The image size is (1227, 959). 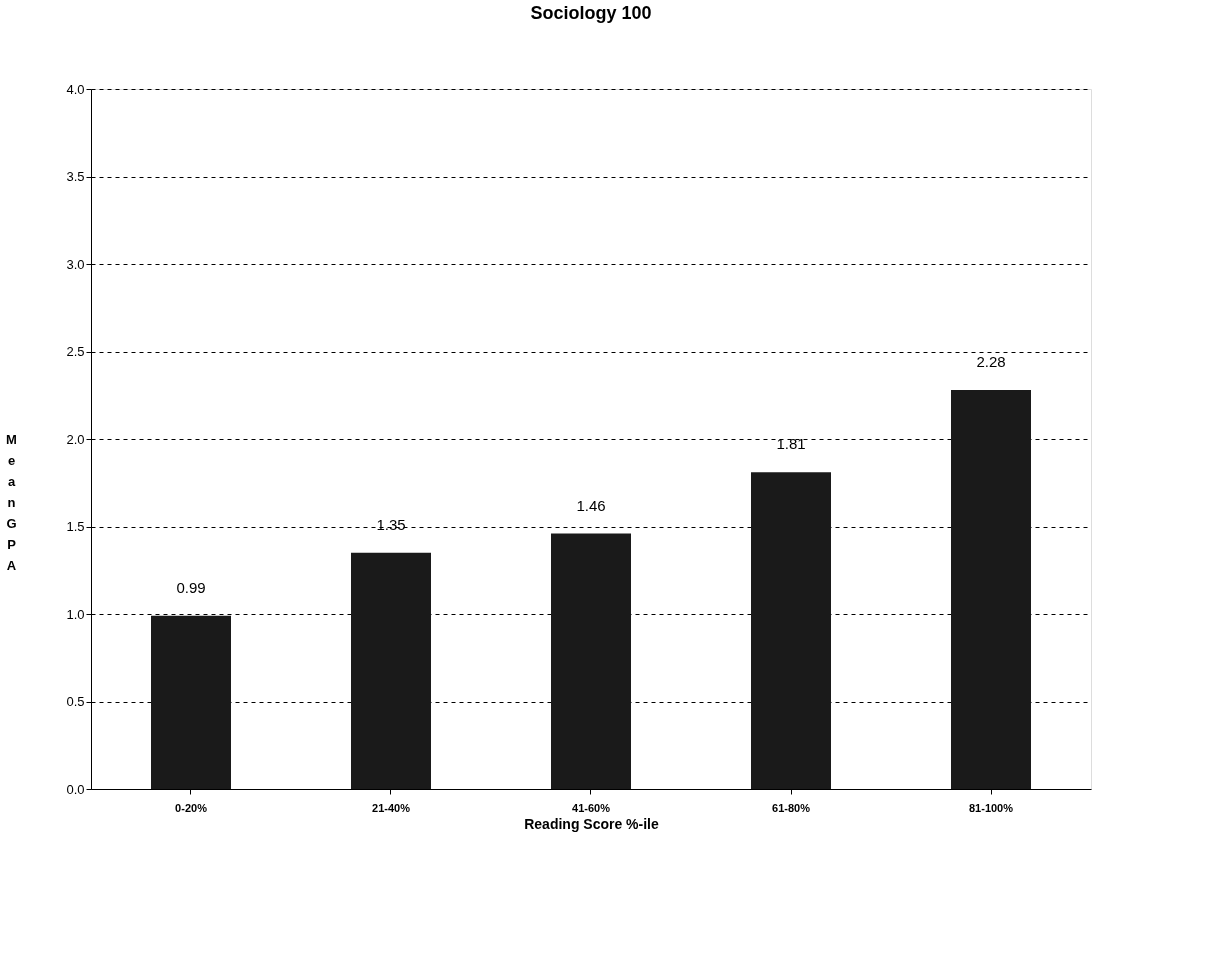 What do you see at coordinates (591, 807) in the screenshot?
I see `x-tick-label: 41-60%` at bounding box center [591, 807].